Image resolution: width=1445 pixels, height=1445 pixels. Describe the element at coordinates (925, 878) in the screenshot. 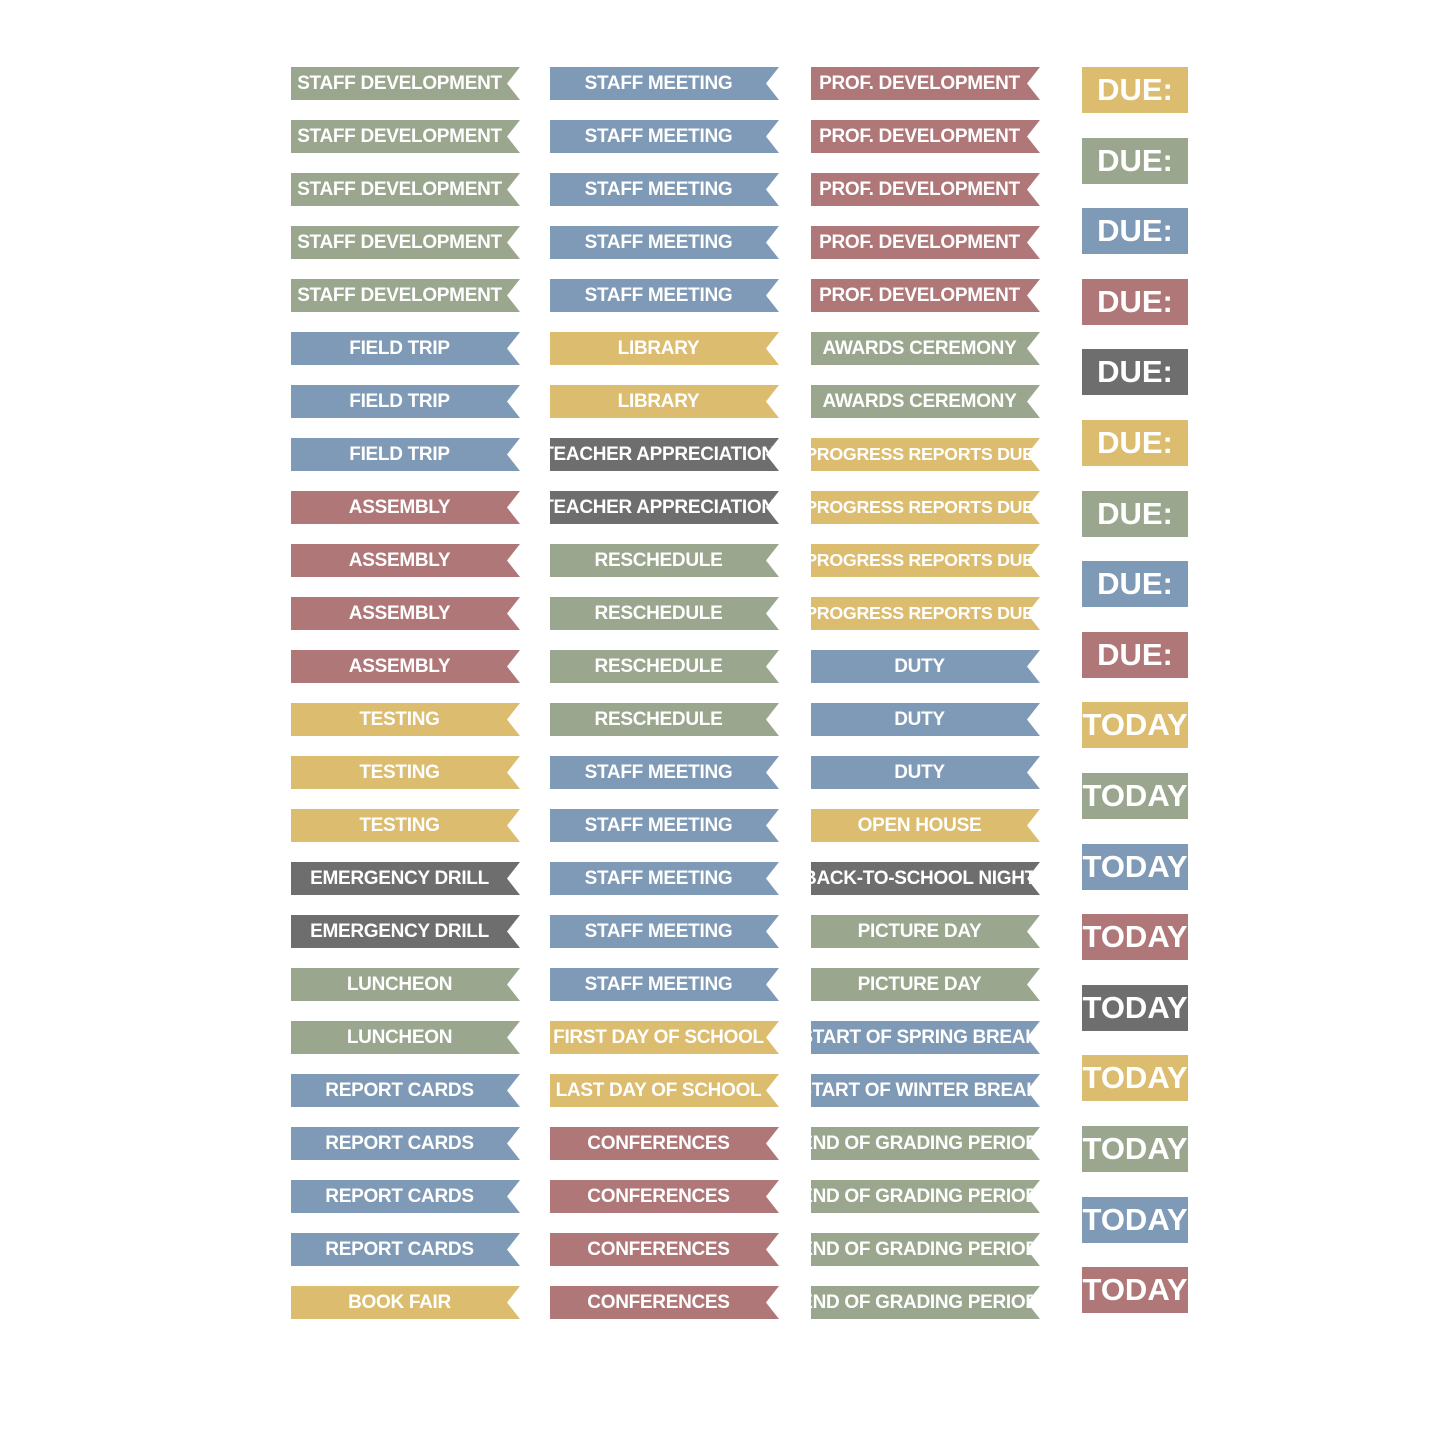

I see `sticker-banner: BACK-TO-SCHOOL NIGHT` at that location.